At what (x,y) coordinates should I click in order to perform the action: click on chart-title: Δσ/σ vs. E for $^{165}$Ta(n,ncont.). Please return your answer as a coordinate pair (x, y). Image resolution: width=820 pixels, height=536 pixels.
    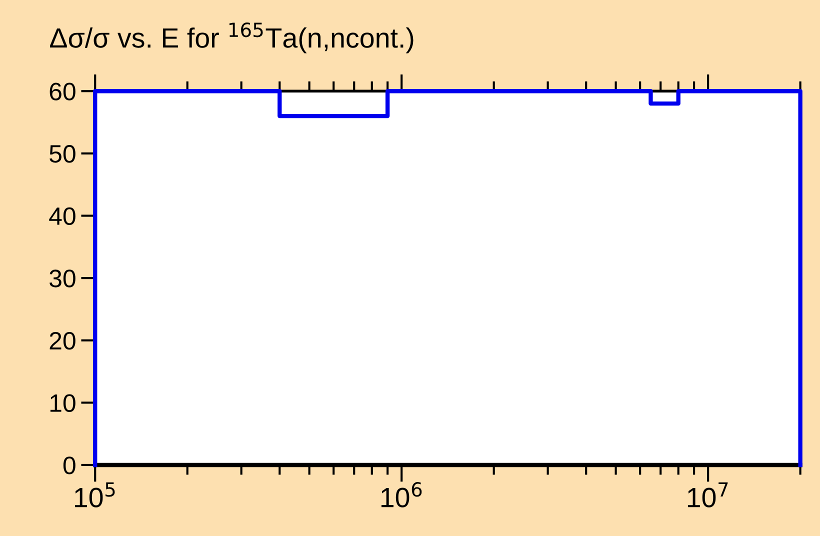
    Looking at the image, I should click on (232, 38).